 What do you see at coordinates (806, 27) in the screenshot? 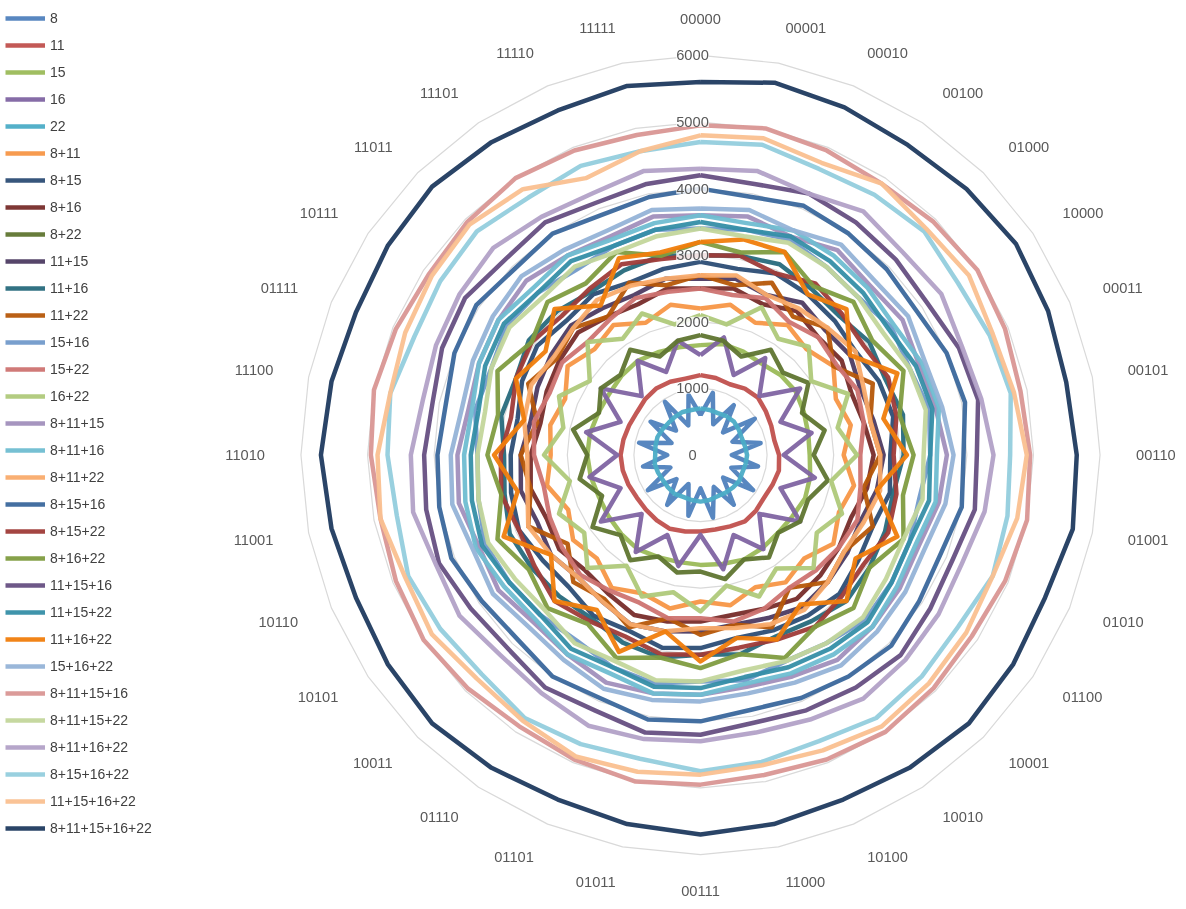
I see `spoke-label: 00001` at bounding box center [806, 27].